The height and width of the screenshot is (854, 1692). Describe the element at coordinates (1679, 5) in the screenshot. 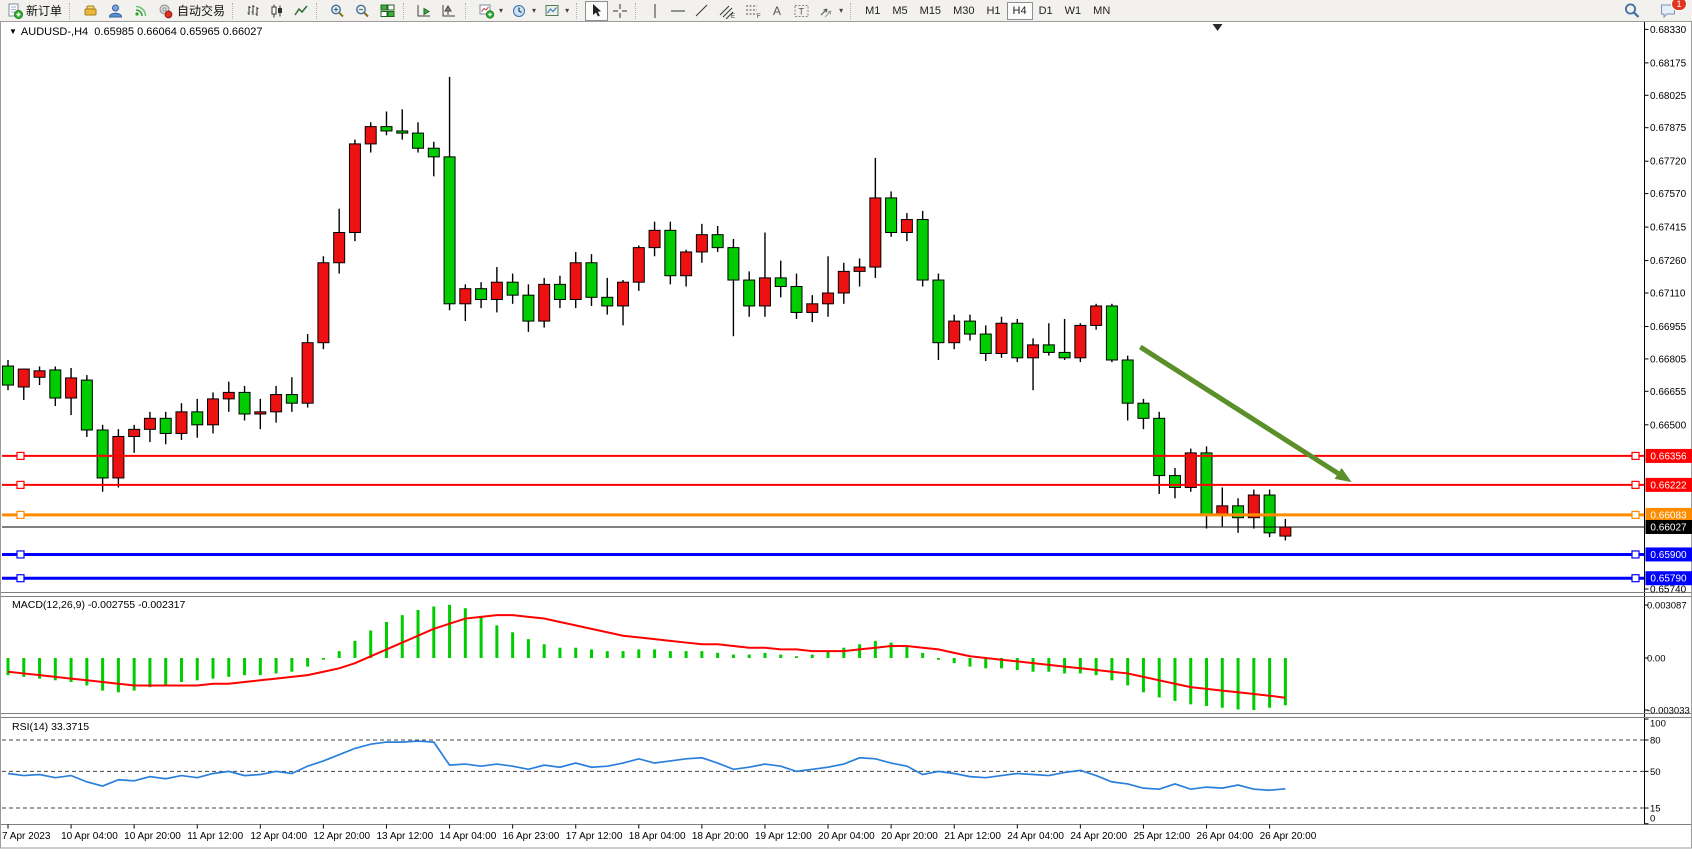

I see `chat-notification-badge: 1` at that location.